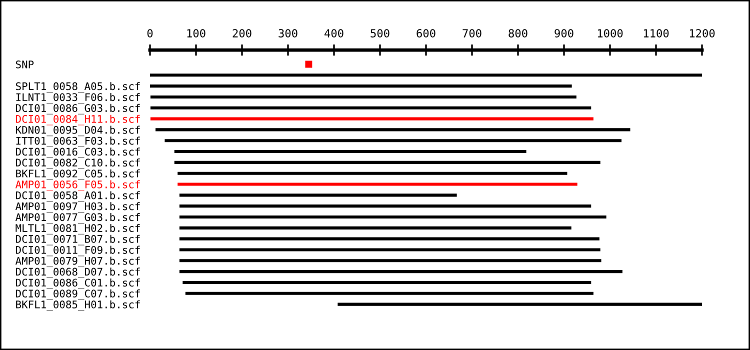  Describe the element at coordinates (78, 131) in the screenshot. I see `y-tick-label: KDN01_0095_D04.b.scf` at that location.